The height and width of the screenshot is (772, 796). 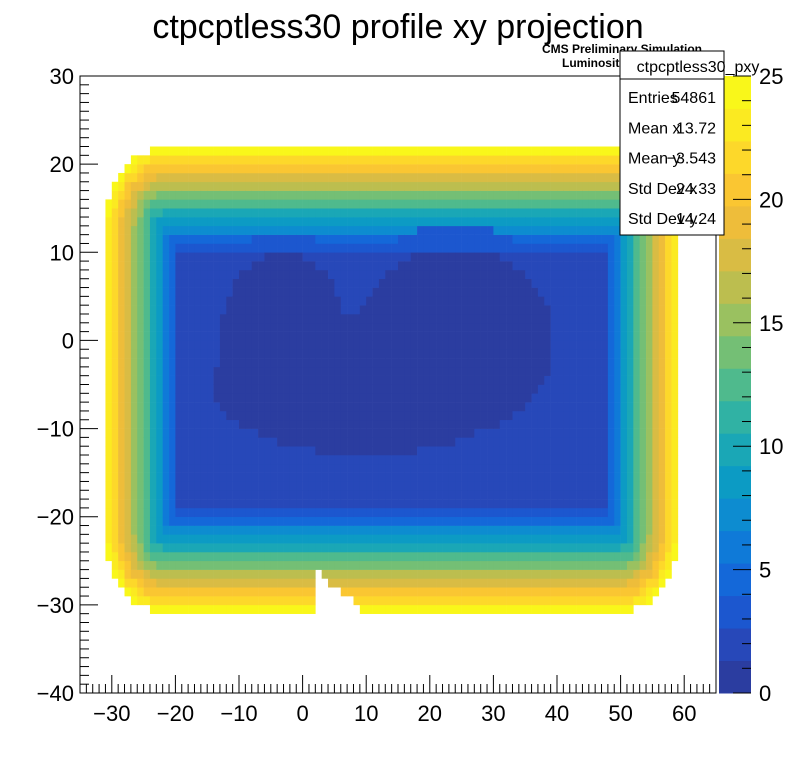 I want to click on color-scale-band, so click(x=735, y=515).